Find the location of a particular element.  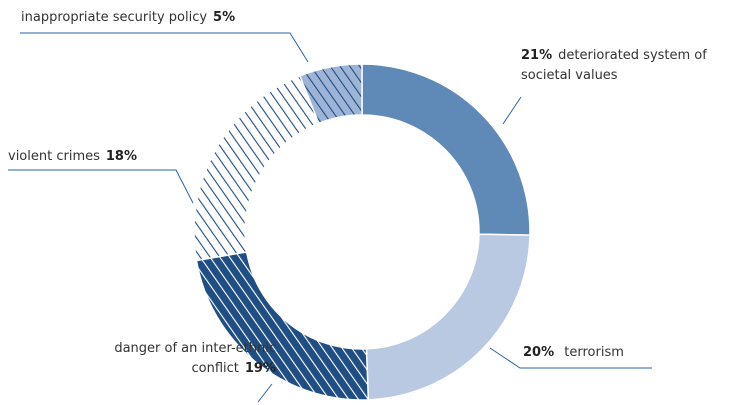

value-label: 19% is located at coordinates (260, 368).